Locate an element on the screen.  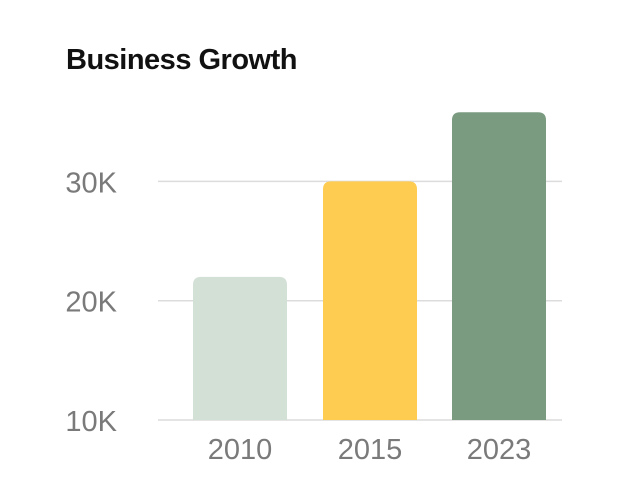
y-tick-label: 20K is located at coordinates (91, 303).